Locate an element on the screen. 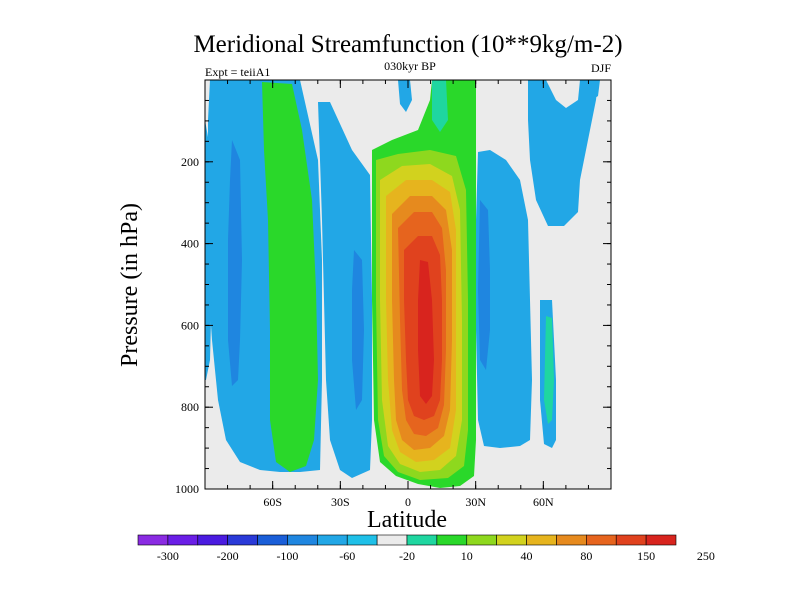 The width and height of the screenshot is (800, 600). colorbar-label: 40 is located at coordinates (527, 556).